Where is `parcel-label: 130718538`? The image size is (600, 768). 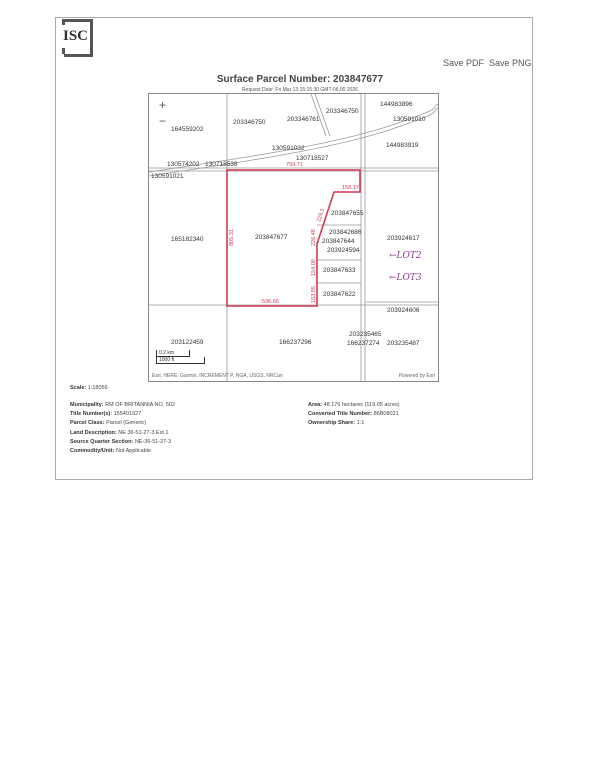 parcel-label: 130718538 is located at coordinates (221, 164).